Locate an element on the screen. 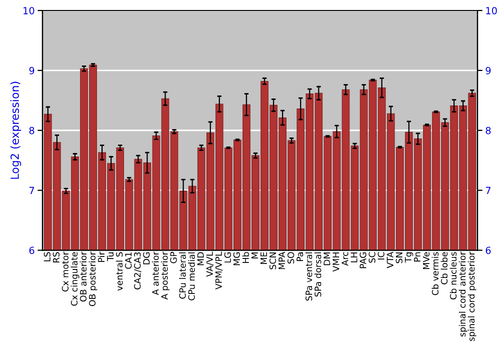  x-tick-label: Pn is located at coordinates (417, 257).